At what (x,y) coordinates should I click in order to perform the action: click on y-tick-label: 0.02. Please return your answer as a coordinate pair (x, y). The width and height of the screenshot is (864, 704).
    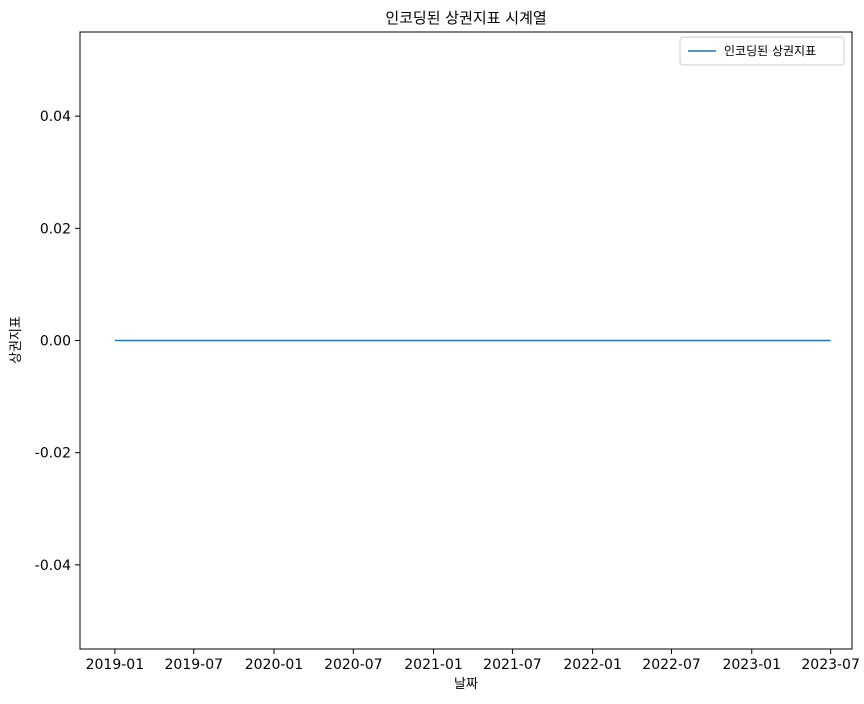
    Looking at the image, I should click on (55, 229).